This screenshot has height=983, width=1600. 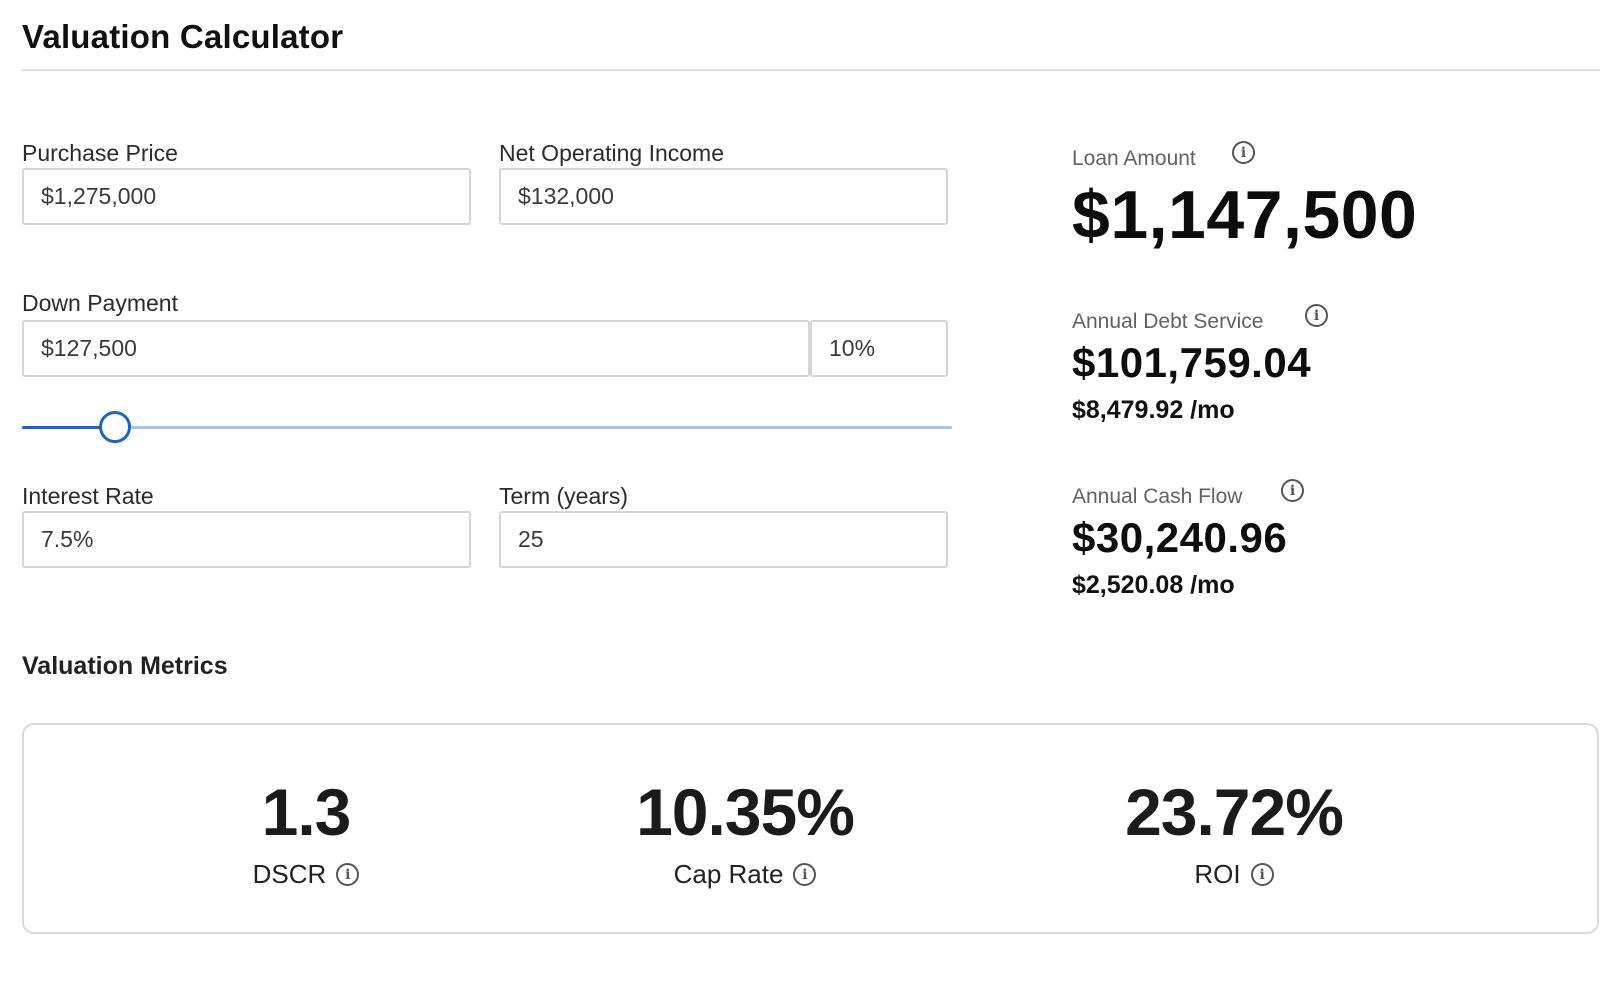 What do you see at coordinates (88, 496) in the screenshot?
I see `interest-rate-label: Interest Rate` at bounding box center [88, 496].